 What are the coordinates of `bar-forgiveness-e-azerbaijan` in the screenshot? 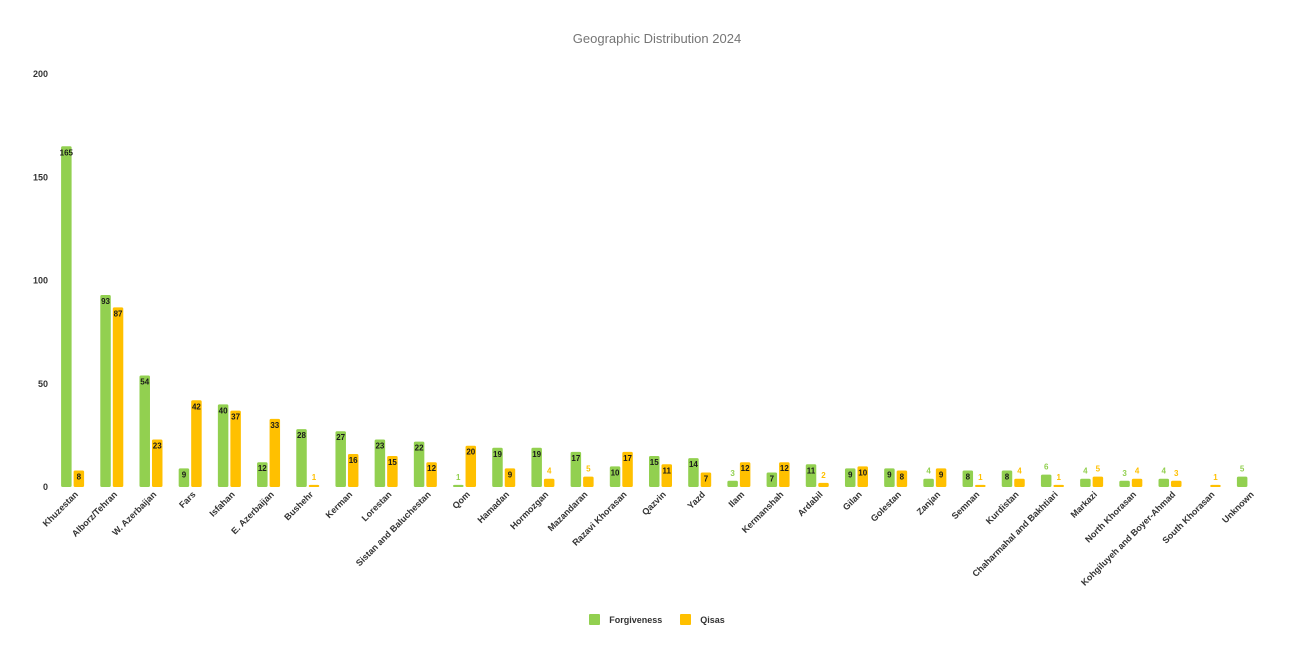 It's located at (262, 474).